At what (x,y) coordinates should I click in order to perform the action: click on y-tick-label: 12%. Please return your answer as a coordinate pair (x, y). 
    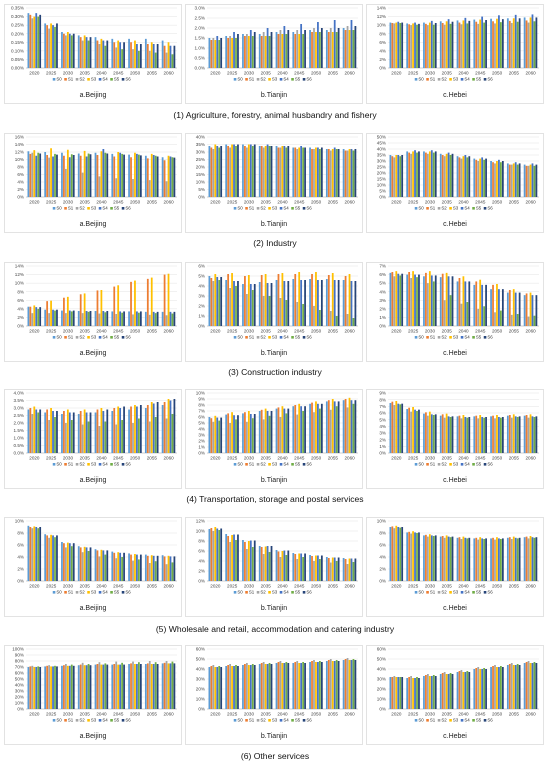
    Looking at the image, I should click on (19, 152).